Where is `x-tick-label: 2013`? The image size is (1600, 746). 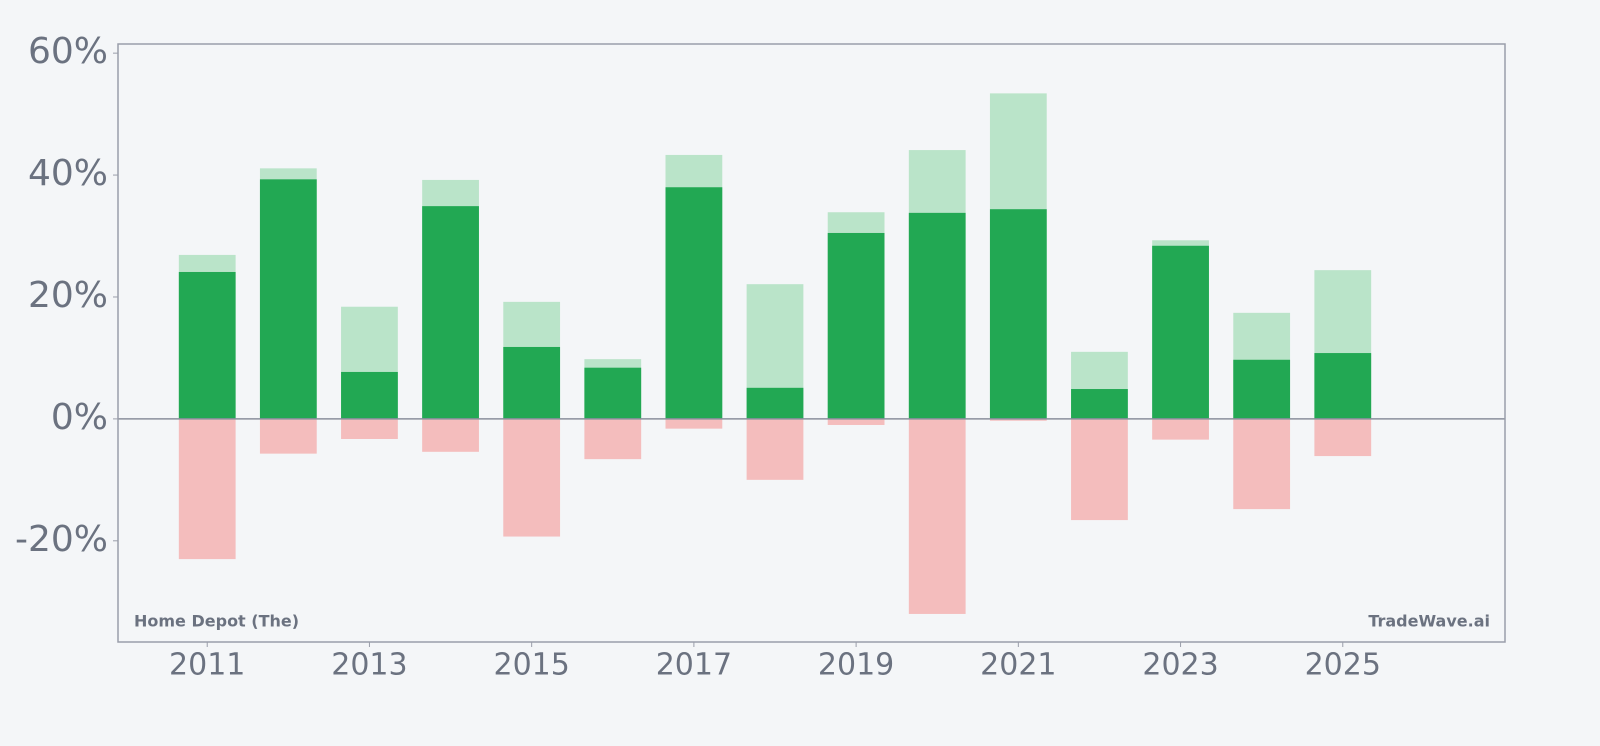
x-tick-label: 2013 is located at coordinates (369, 665).